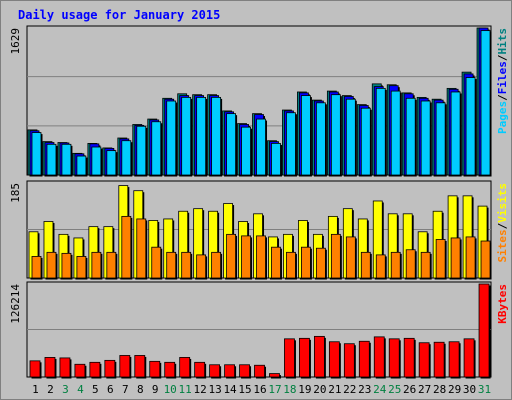  What do you see at coordinates (15, 193) in the screenshot?
I see `ymax-label-visits-sites: 185` at bounding box center [15, 193].